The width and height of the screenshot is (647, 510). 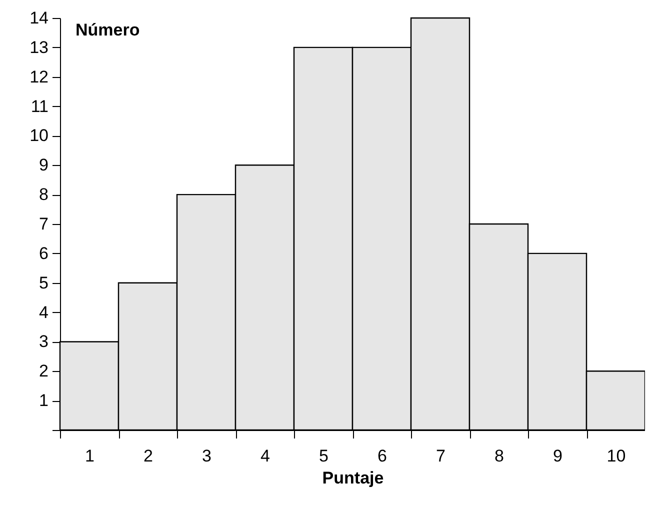 I want to click on y-tick-label: 5, so click(x=43, y=282).